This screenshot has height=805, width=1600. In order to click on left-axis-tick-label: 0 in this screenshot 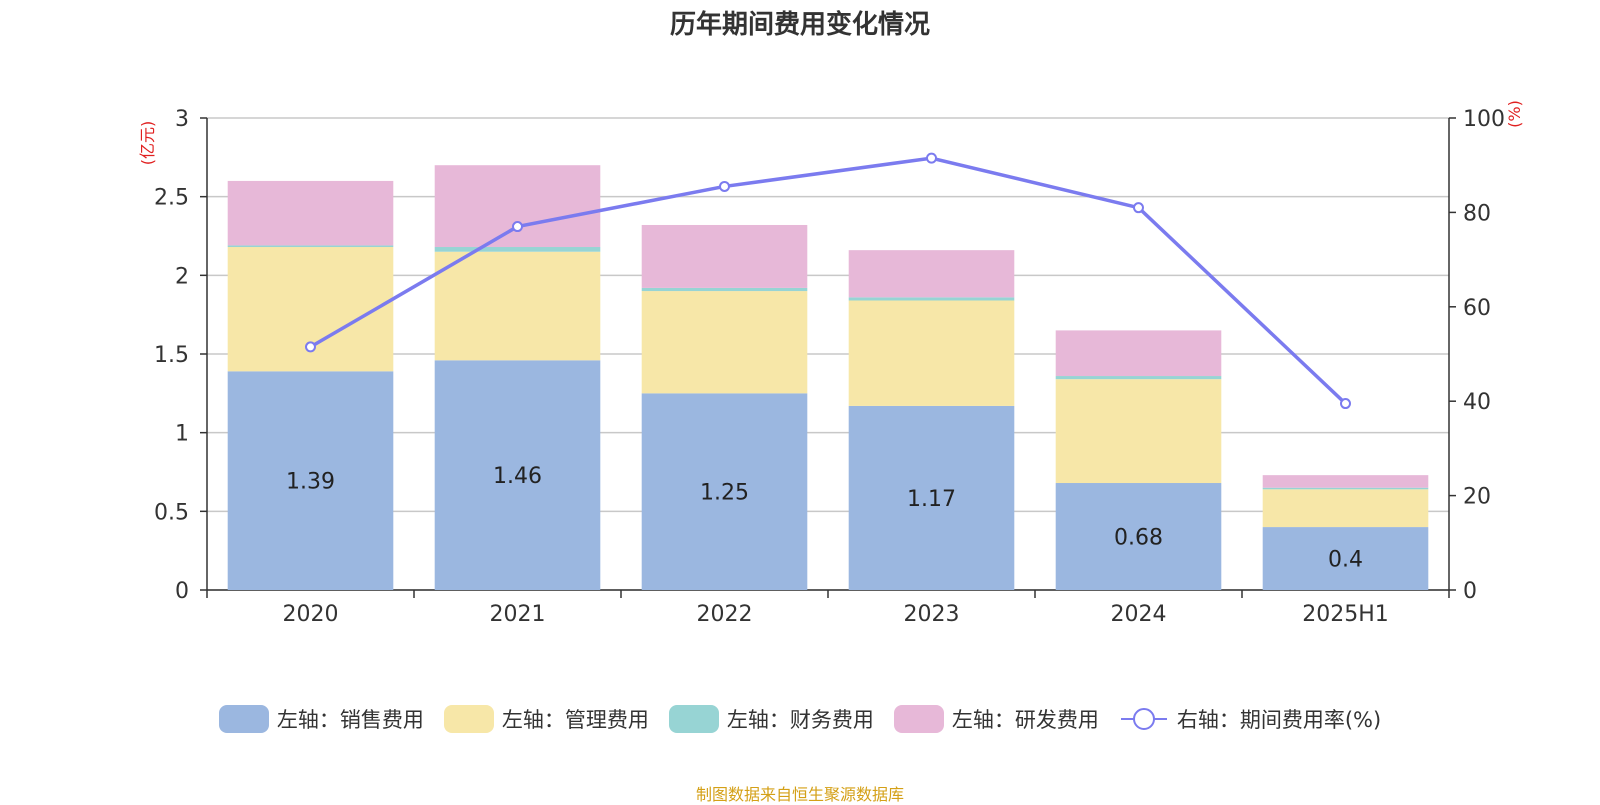, I will do `click(182, 591)`.